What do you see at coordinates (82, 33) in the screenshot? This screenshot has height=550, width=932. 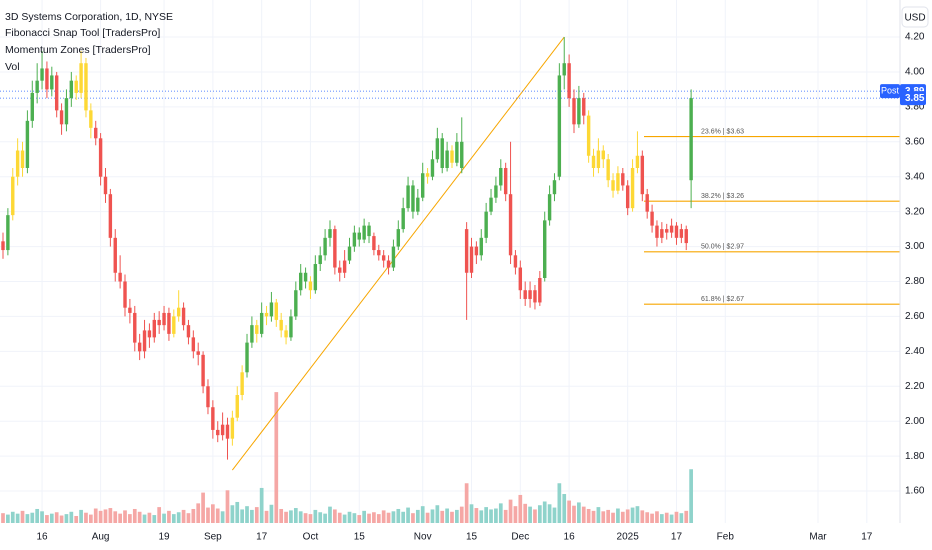 I see `indicator-label: Fibonacci Snap Tool [TradersPro]` at bounding box center [82, 33].